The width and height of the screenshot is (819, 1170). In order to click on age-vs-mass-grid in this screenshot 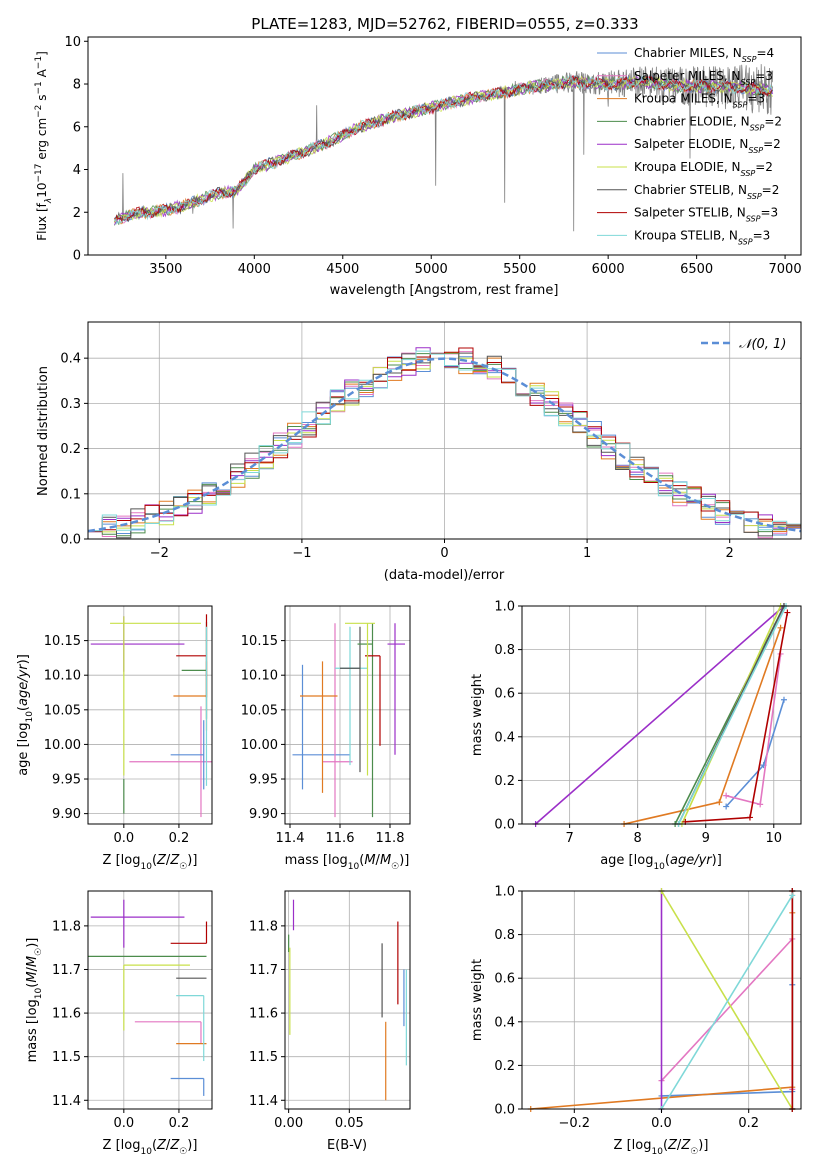, I will do `click(347, 715)`.